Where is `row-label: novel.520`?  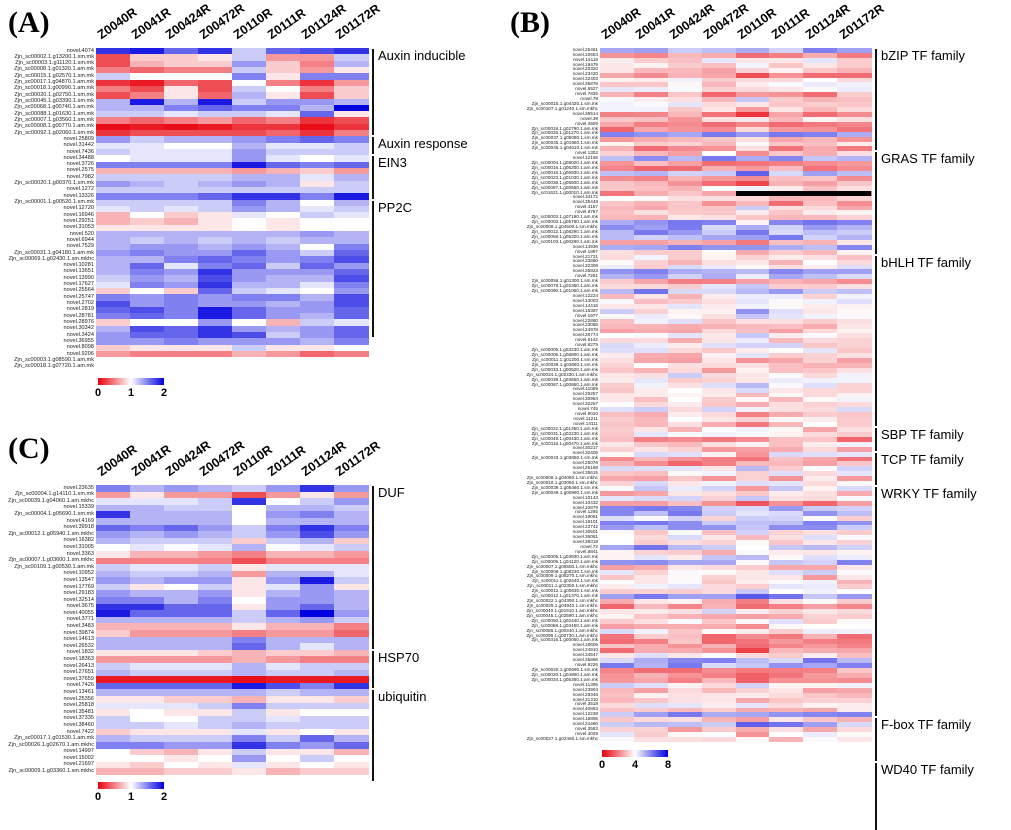
row-label: novel.520 is located at coordinates (81, 233).